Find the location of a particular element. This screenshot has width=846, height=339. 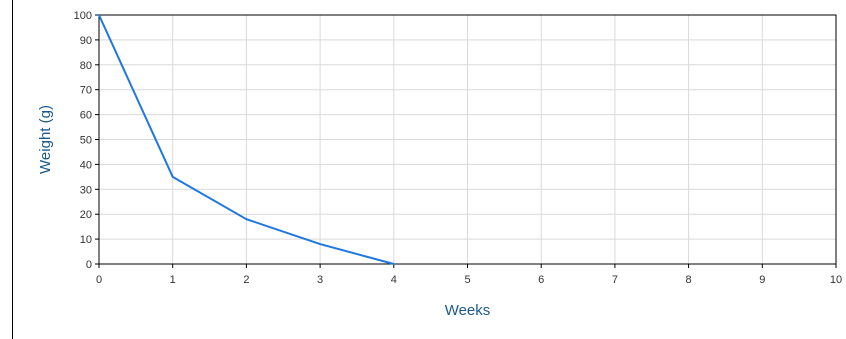

y-tick-label: 70 is located at coordinates (86, 91).